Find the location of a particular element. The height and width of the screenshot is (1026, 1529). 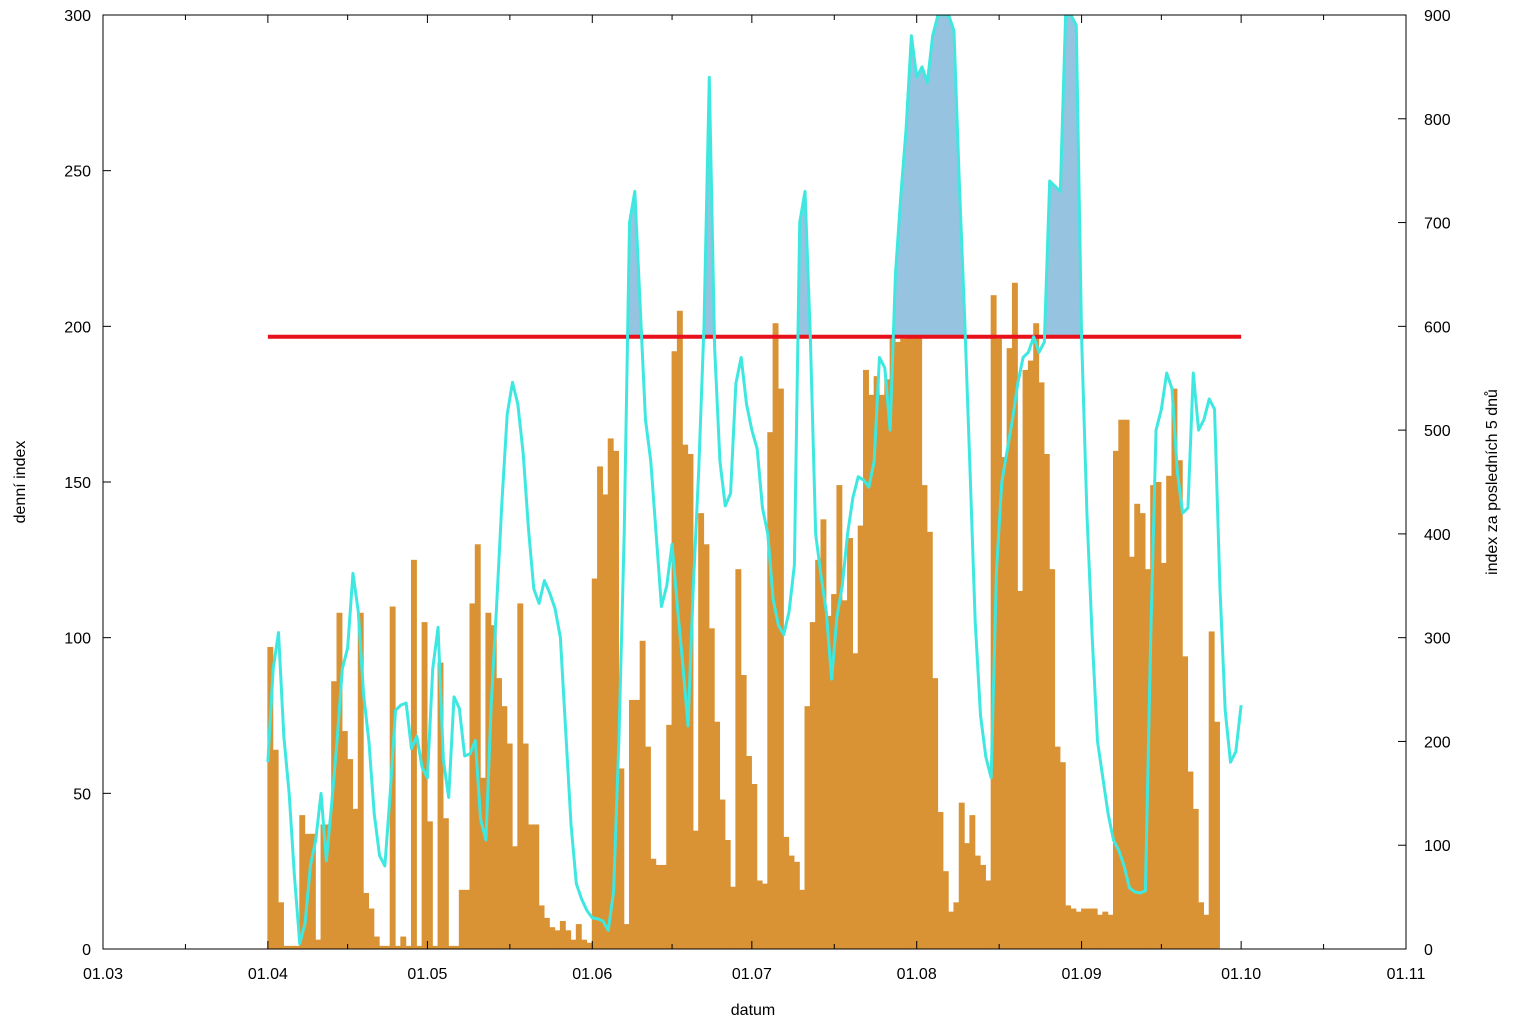

y2-axis-label: index za posledních 5 dnů is located at coordinates (1492, 482).